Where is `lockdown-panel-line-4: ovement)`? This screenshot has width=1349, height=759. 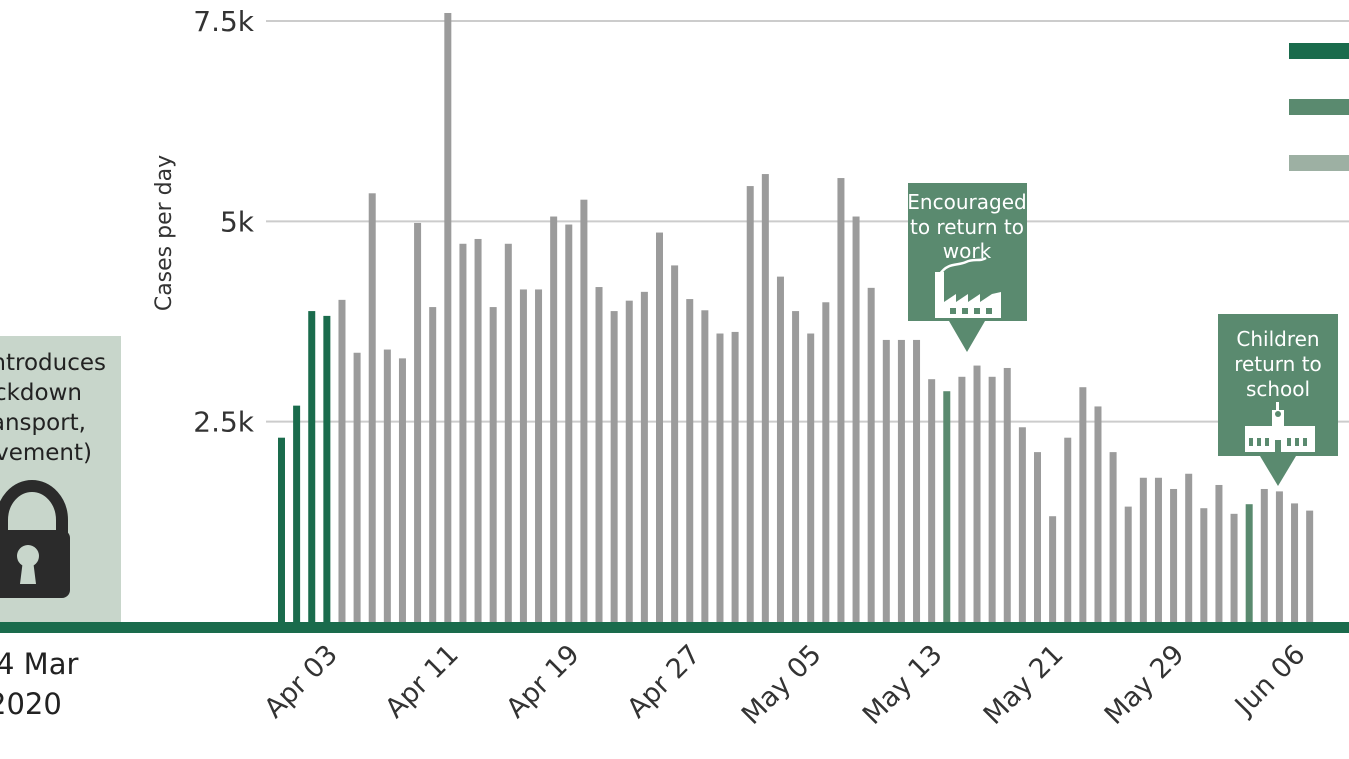
lockdown-panel-line-4: ovement) is located at coordinates (46, 453).